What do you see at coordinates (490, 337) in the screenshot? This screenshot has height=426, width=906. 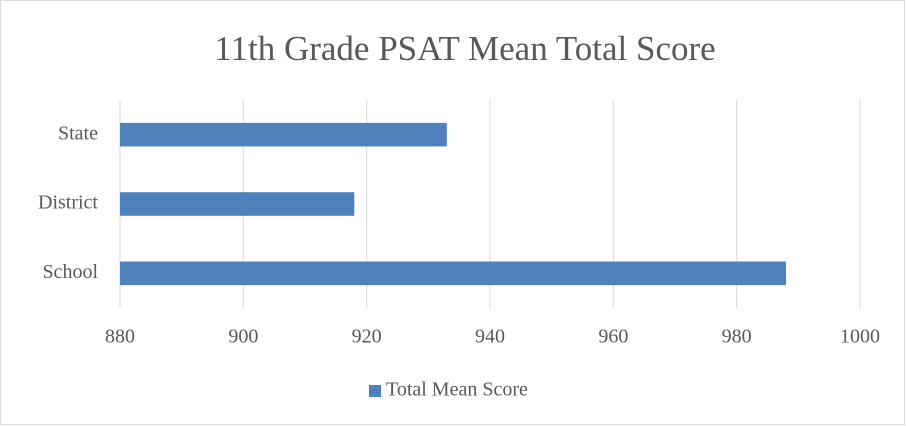 I see `x-tick-label: 940` at bounding box center [490, 337].